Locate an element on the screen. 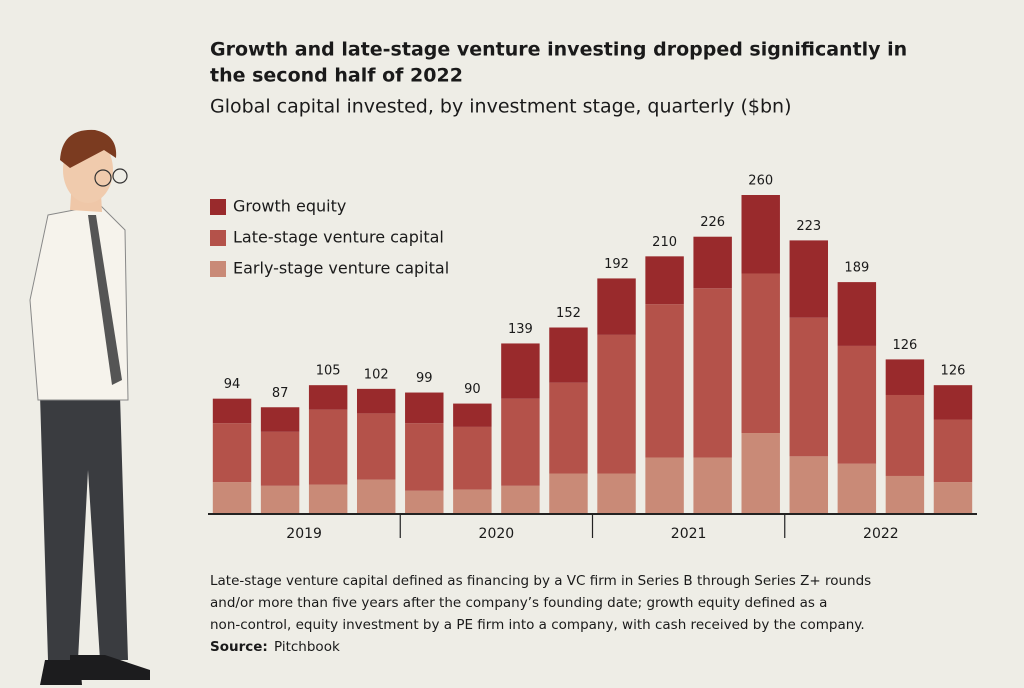 The height and width of the screenshot is (688, 1024). year-label: 2020 is located at coordinates (497, 534).